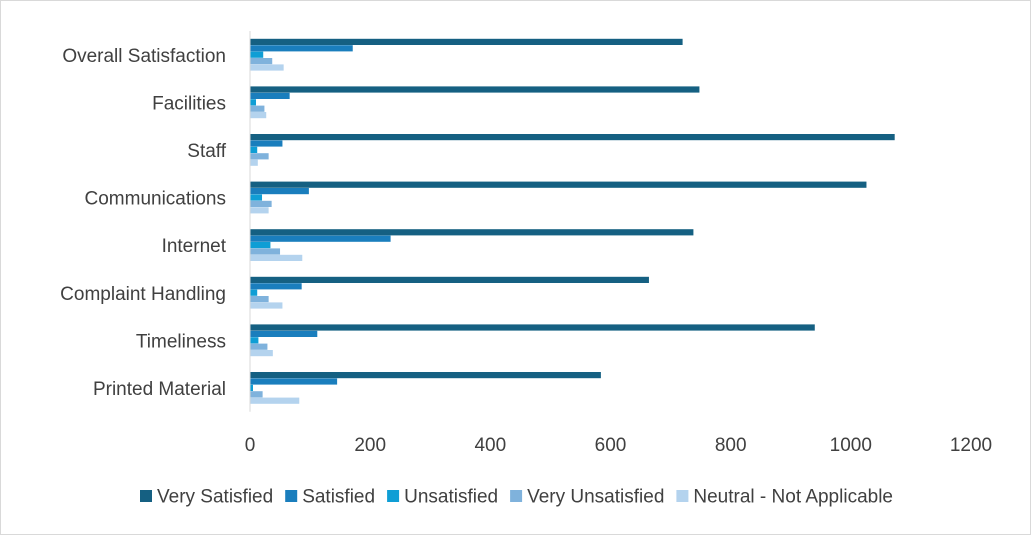 Image resolution: width=1031 pixels, height=536 pixels. I want to click on bar-overall-satisfaction-neutral-not-applicable, so click(267, 67).